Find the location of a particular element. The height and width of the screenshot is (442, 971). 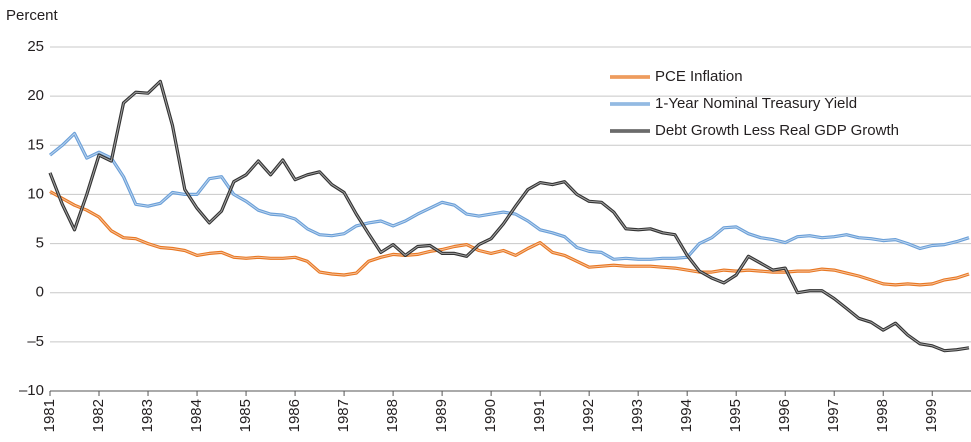

x-tick-label: 1981 is located at coordinates (49, 415).